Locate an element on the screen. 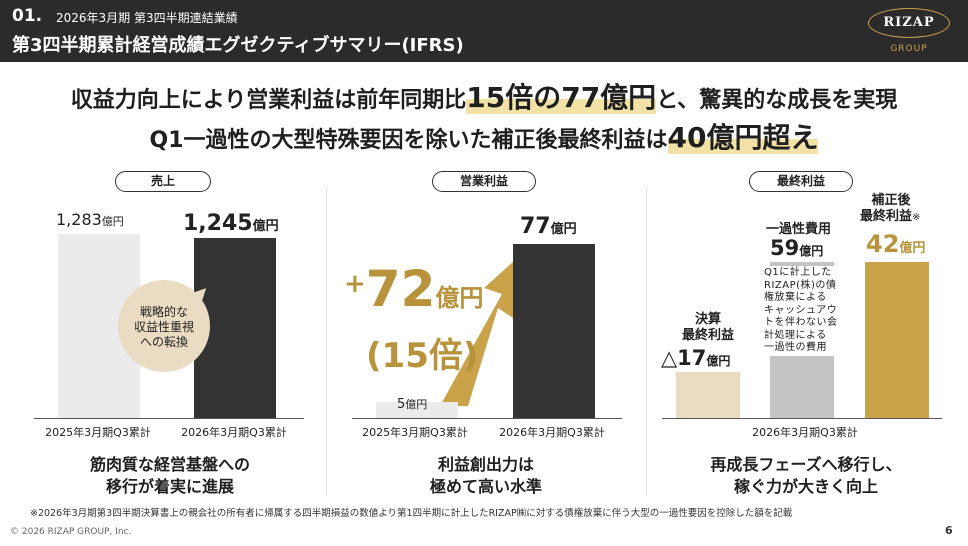  net-final-value-label: △17億円 is located at coordinates (695, 358).